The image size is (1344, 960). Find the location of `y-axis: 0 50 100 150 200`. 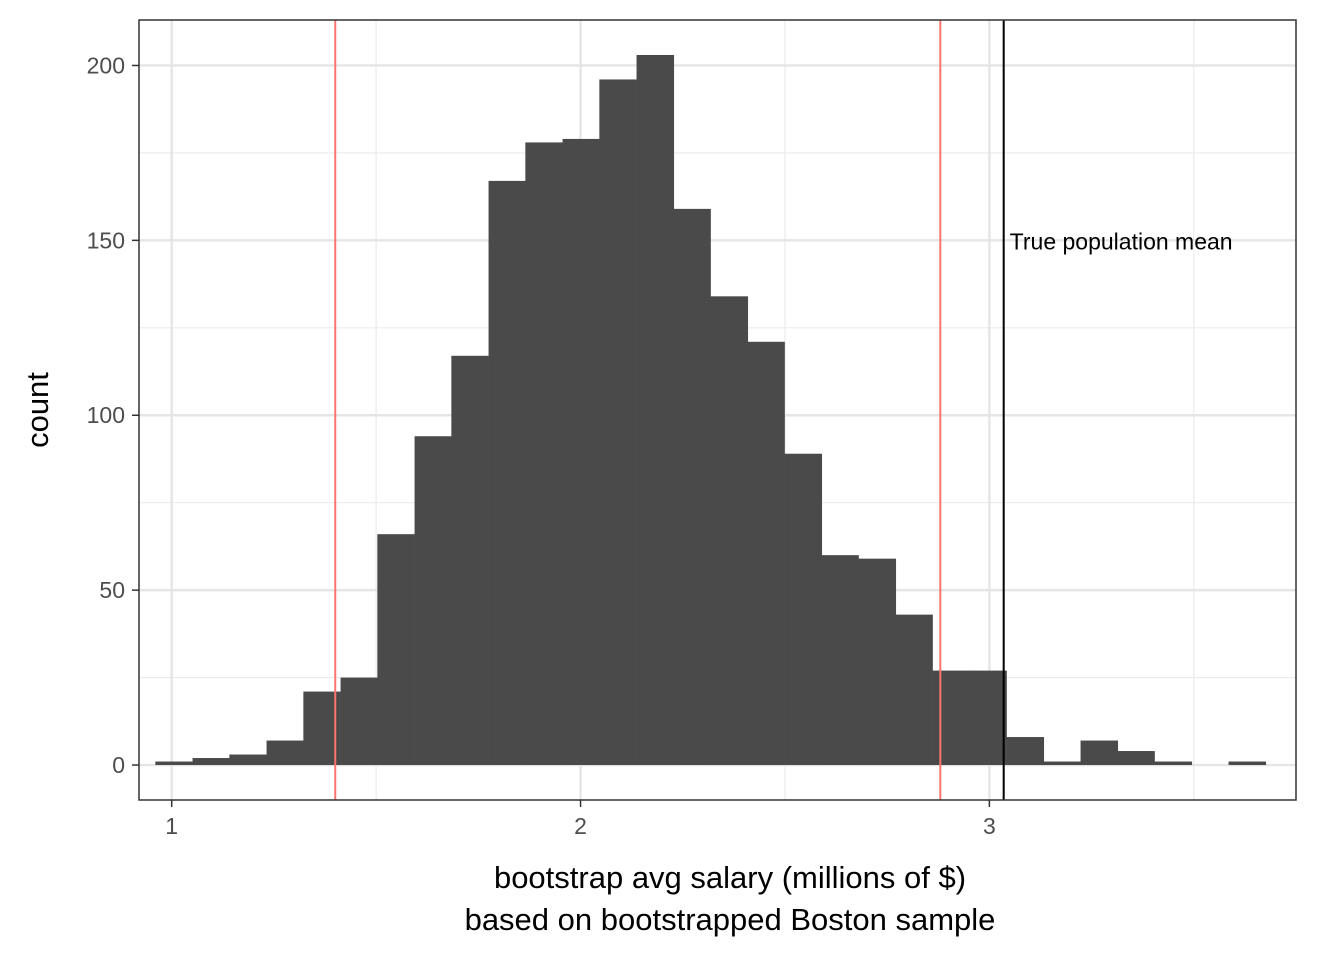

y-axis: 0 50 100 150 200 is located at coordinates (113, 415).